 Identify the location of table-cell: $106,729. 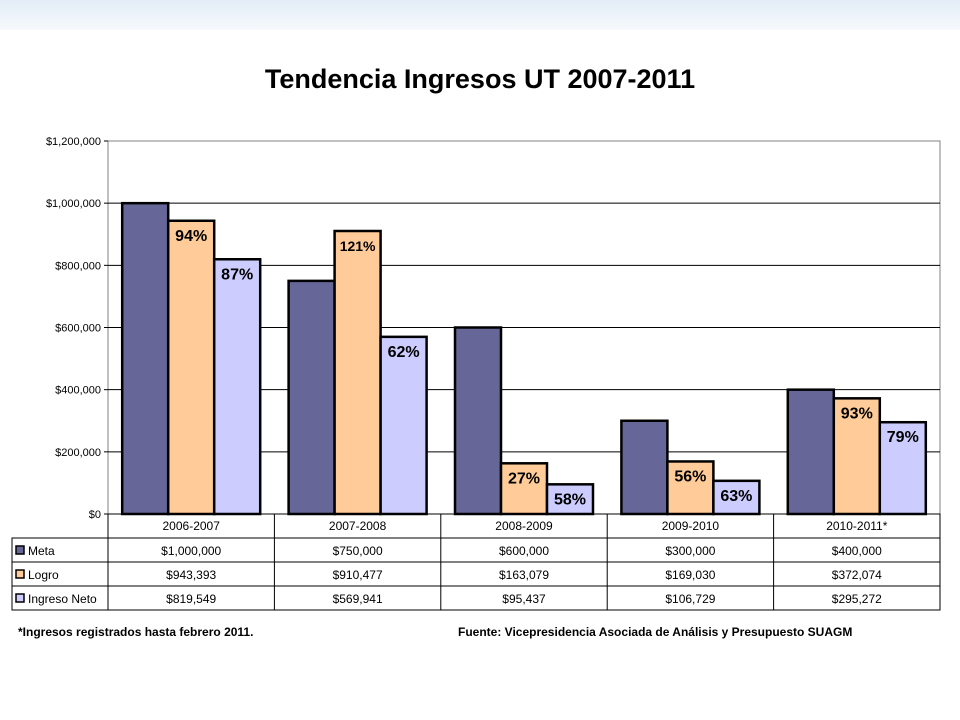
(690, 599).